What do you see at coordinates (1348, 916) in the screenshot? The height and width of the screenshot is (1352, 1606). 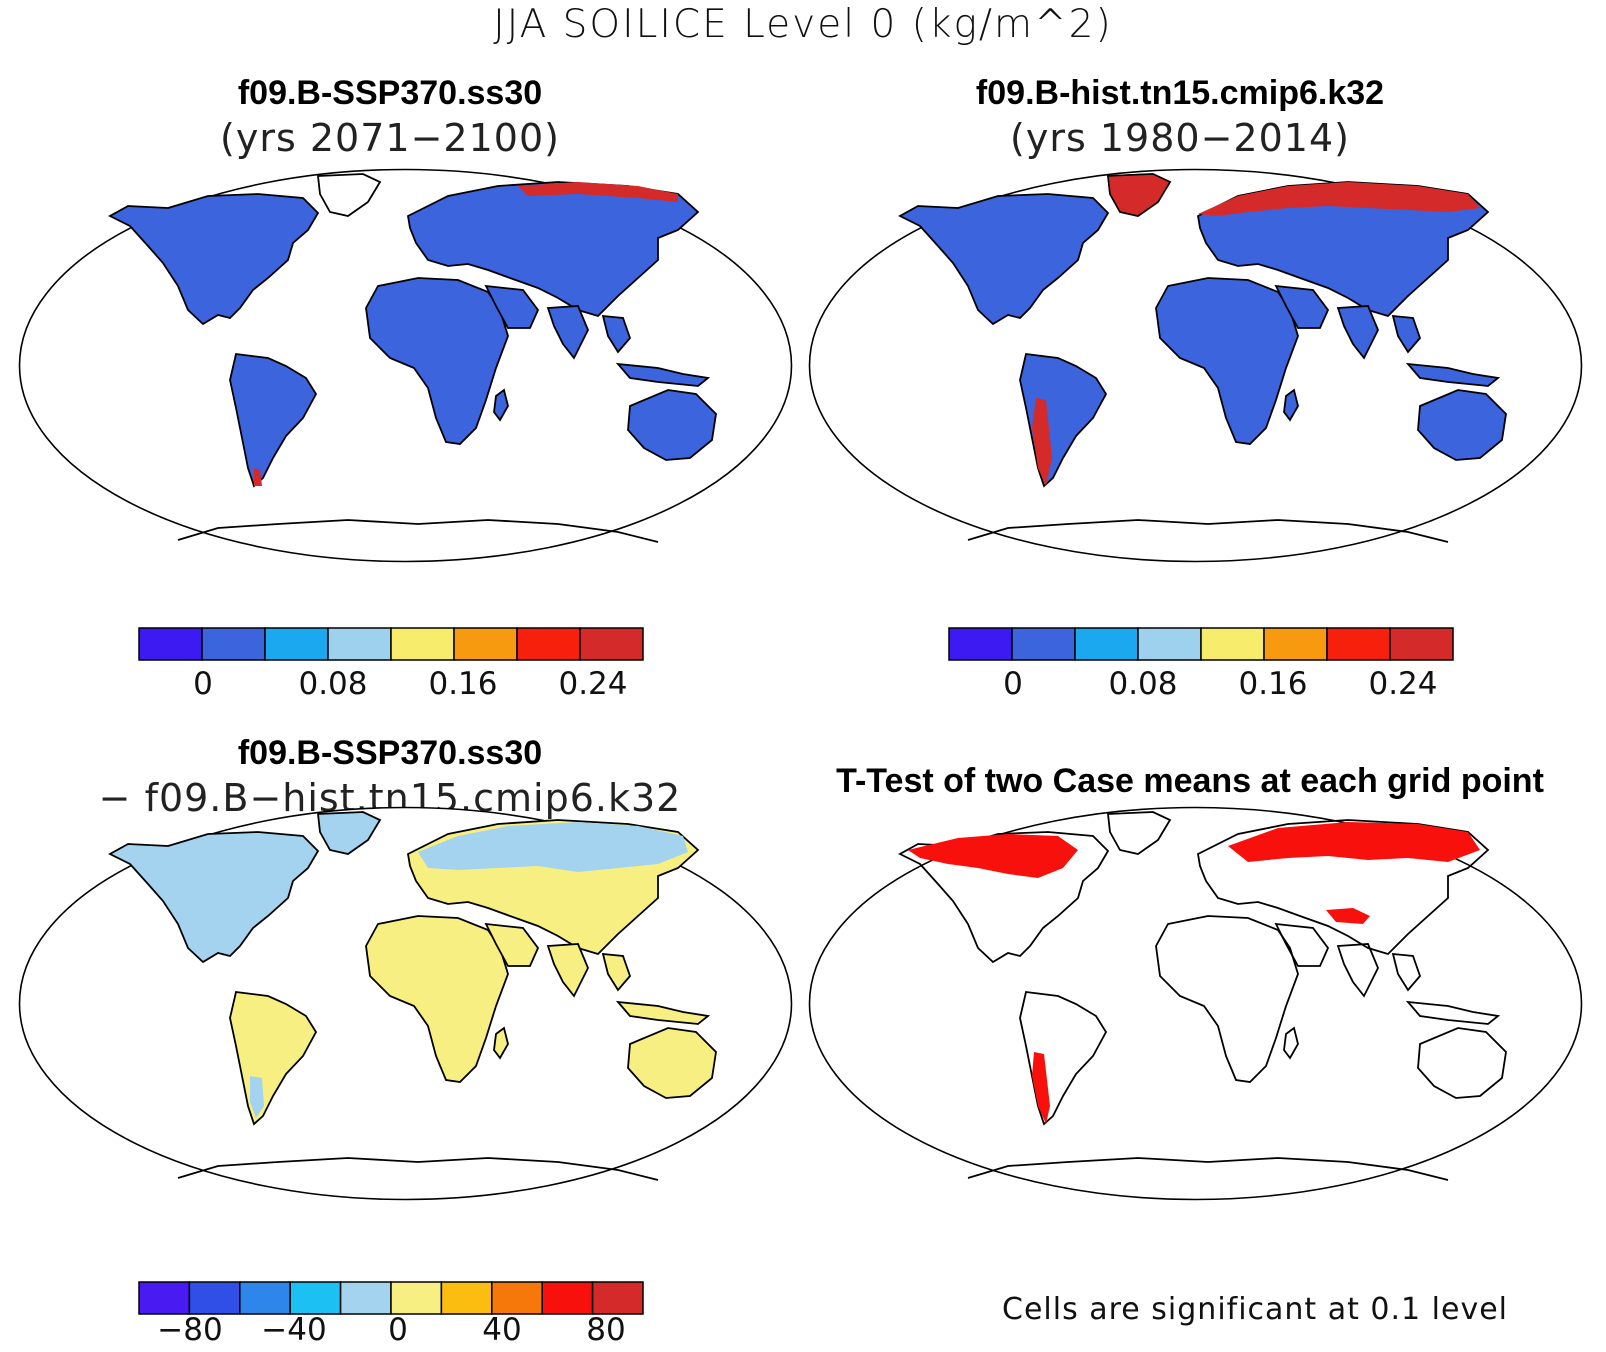 I see `significant-tibet` at bounding box center [1348, 916].